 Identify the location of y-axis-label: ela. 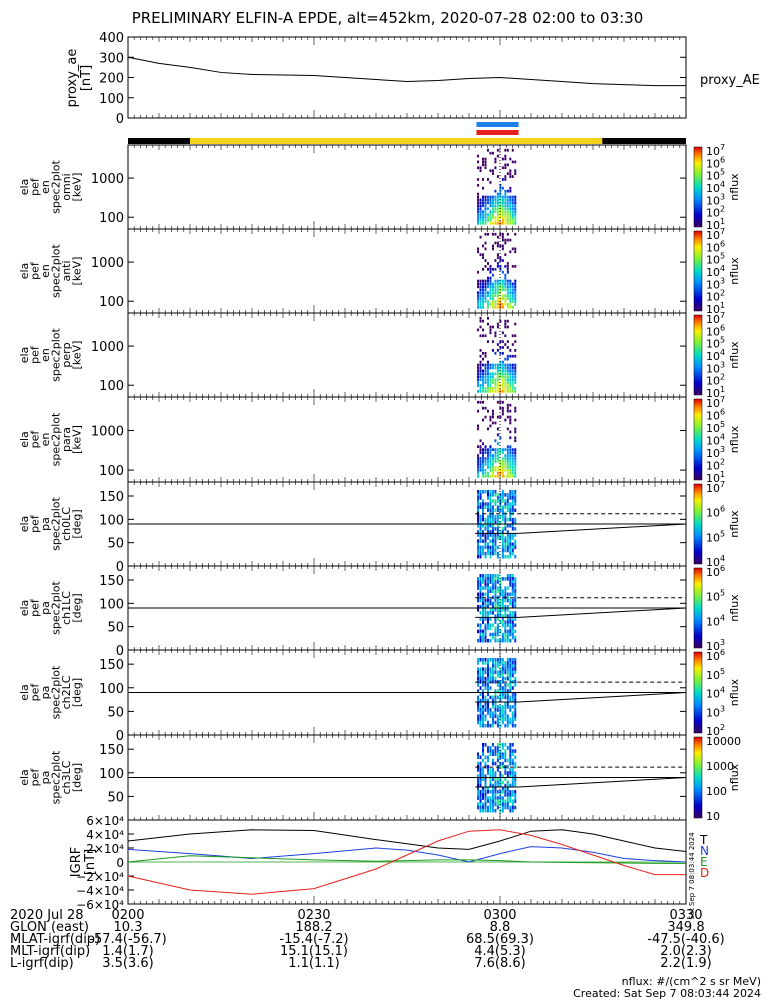
(24, 608).